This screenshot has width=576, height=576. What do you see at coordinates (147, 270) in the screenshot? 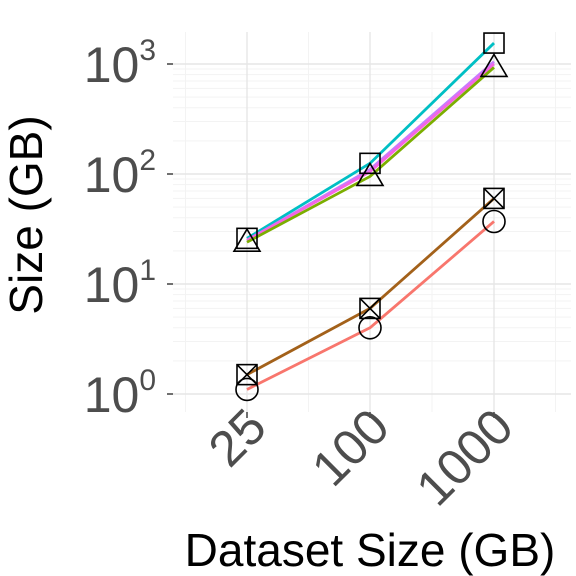
I see `y-tick-exponent: 1` at bounding box center [147, 270].